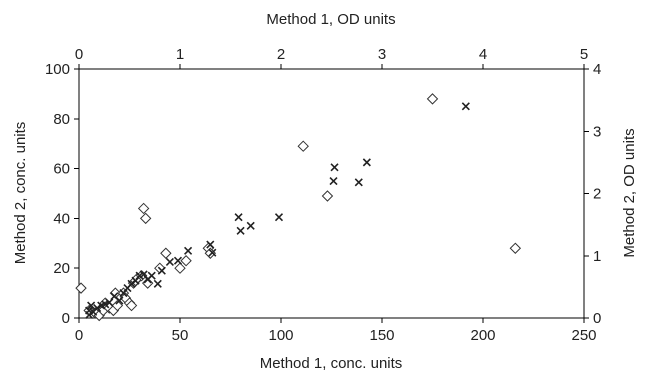  Describe the element at coordinates (180, 335) in the screenshot. I see `x-bottom-tick-label: 50` at that location.